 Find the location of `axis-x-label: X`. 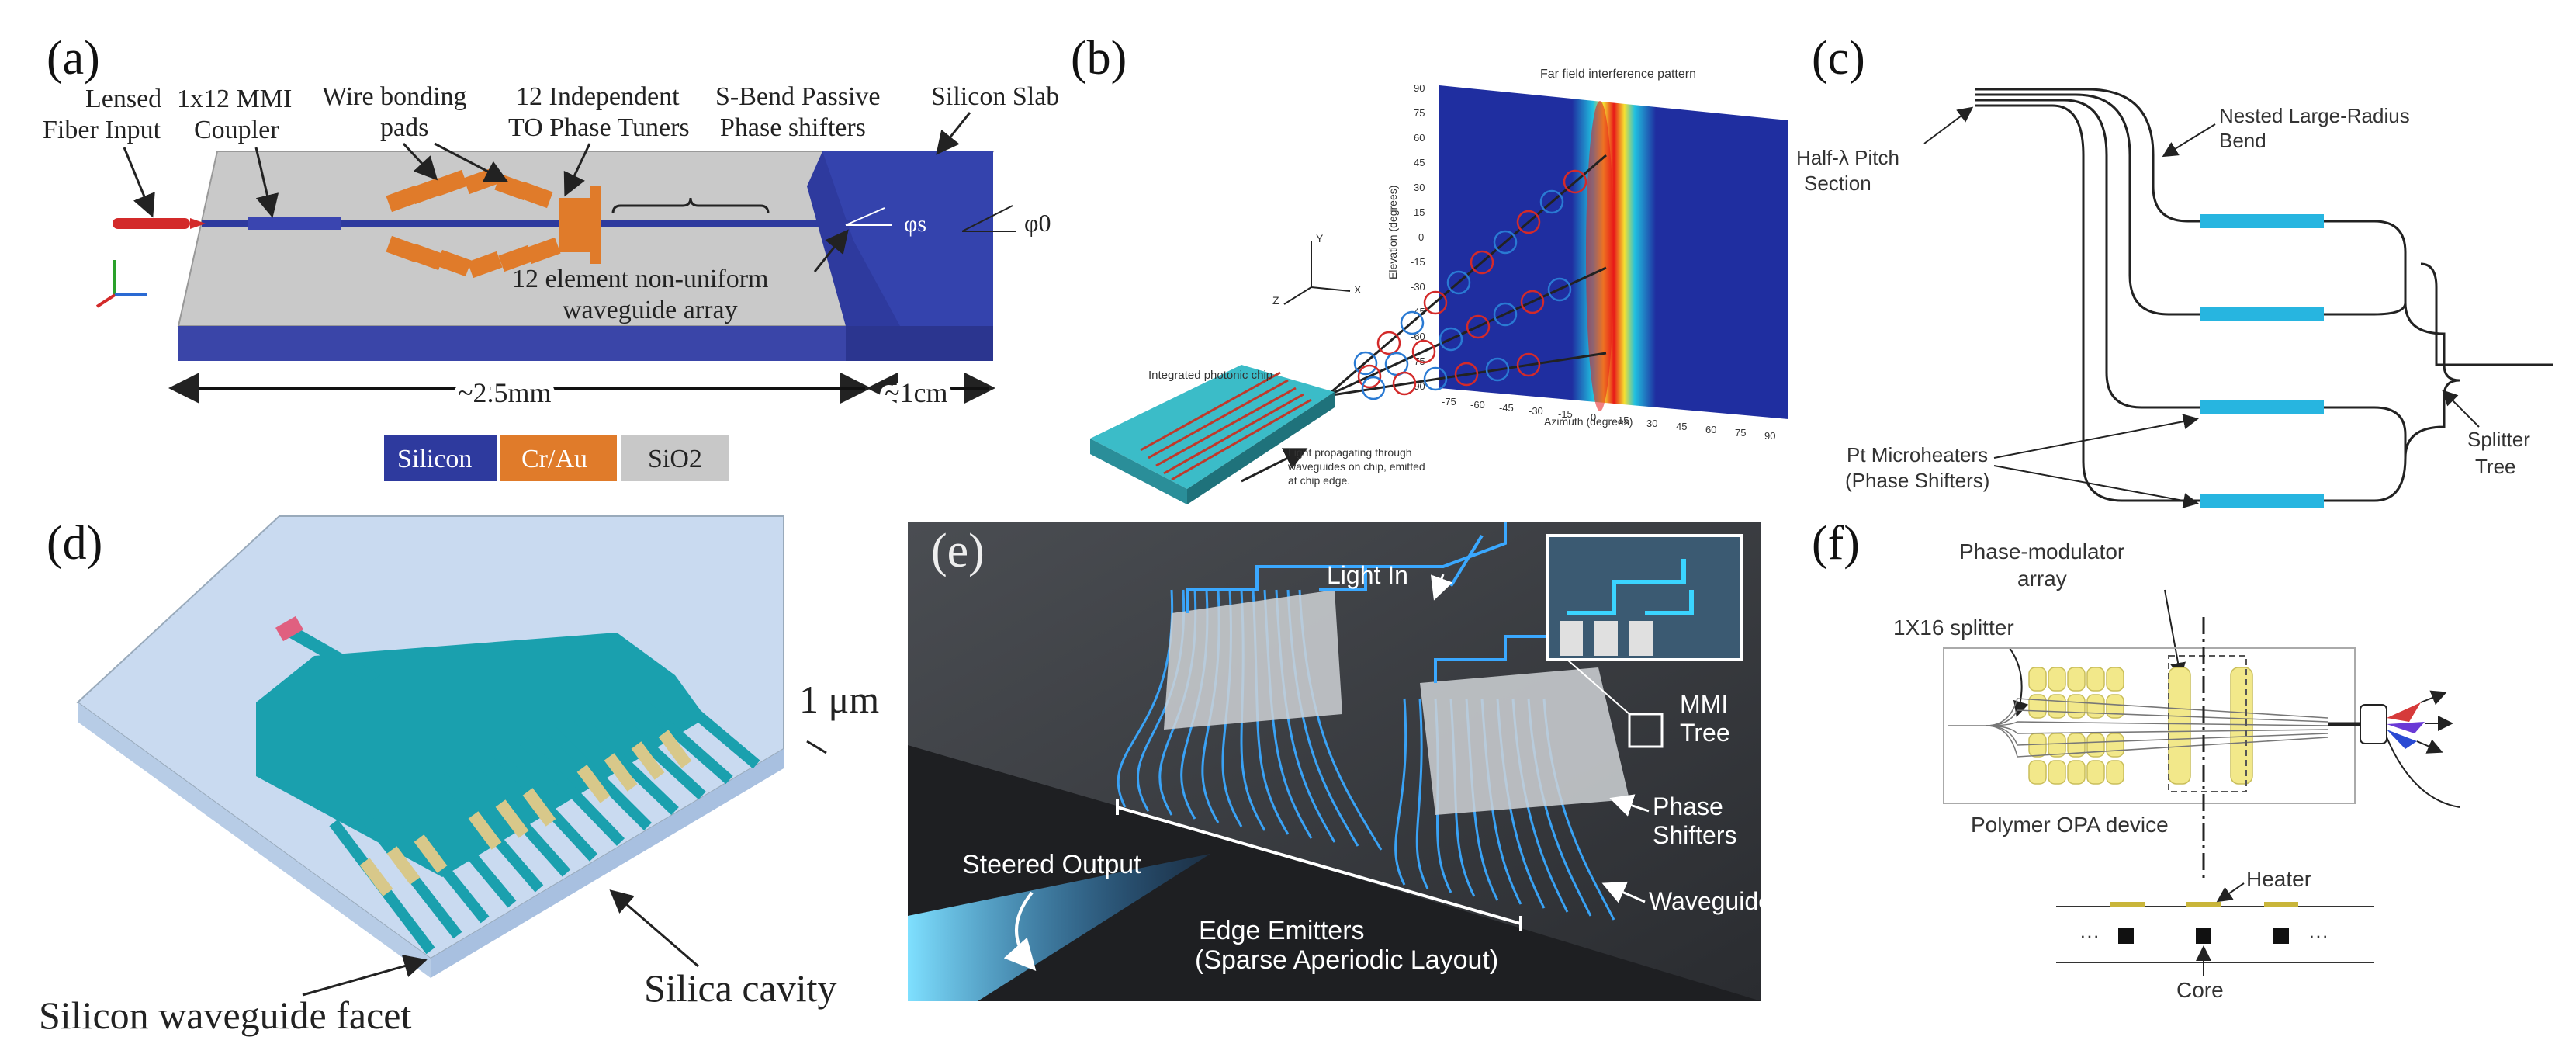

axis-x-label: X is located at coordinates (1358, 289).